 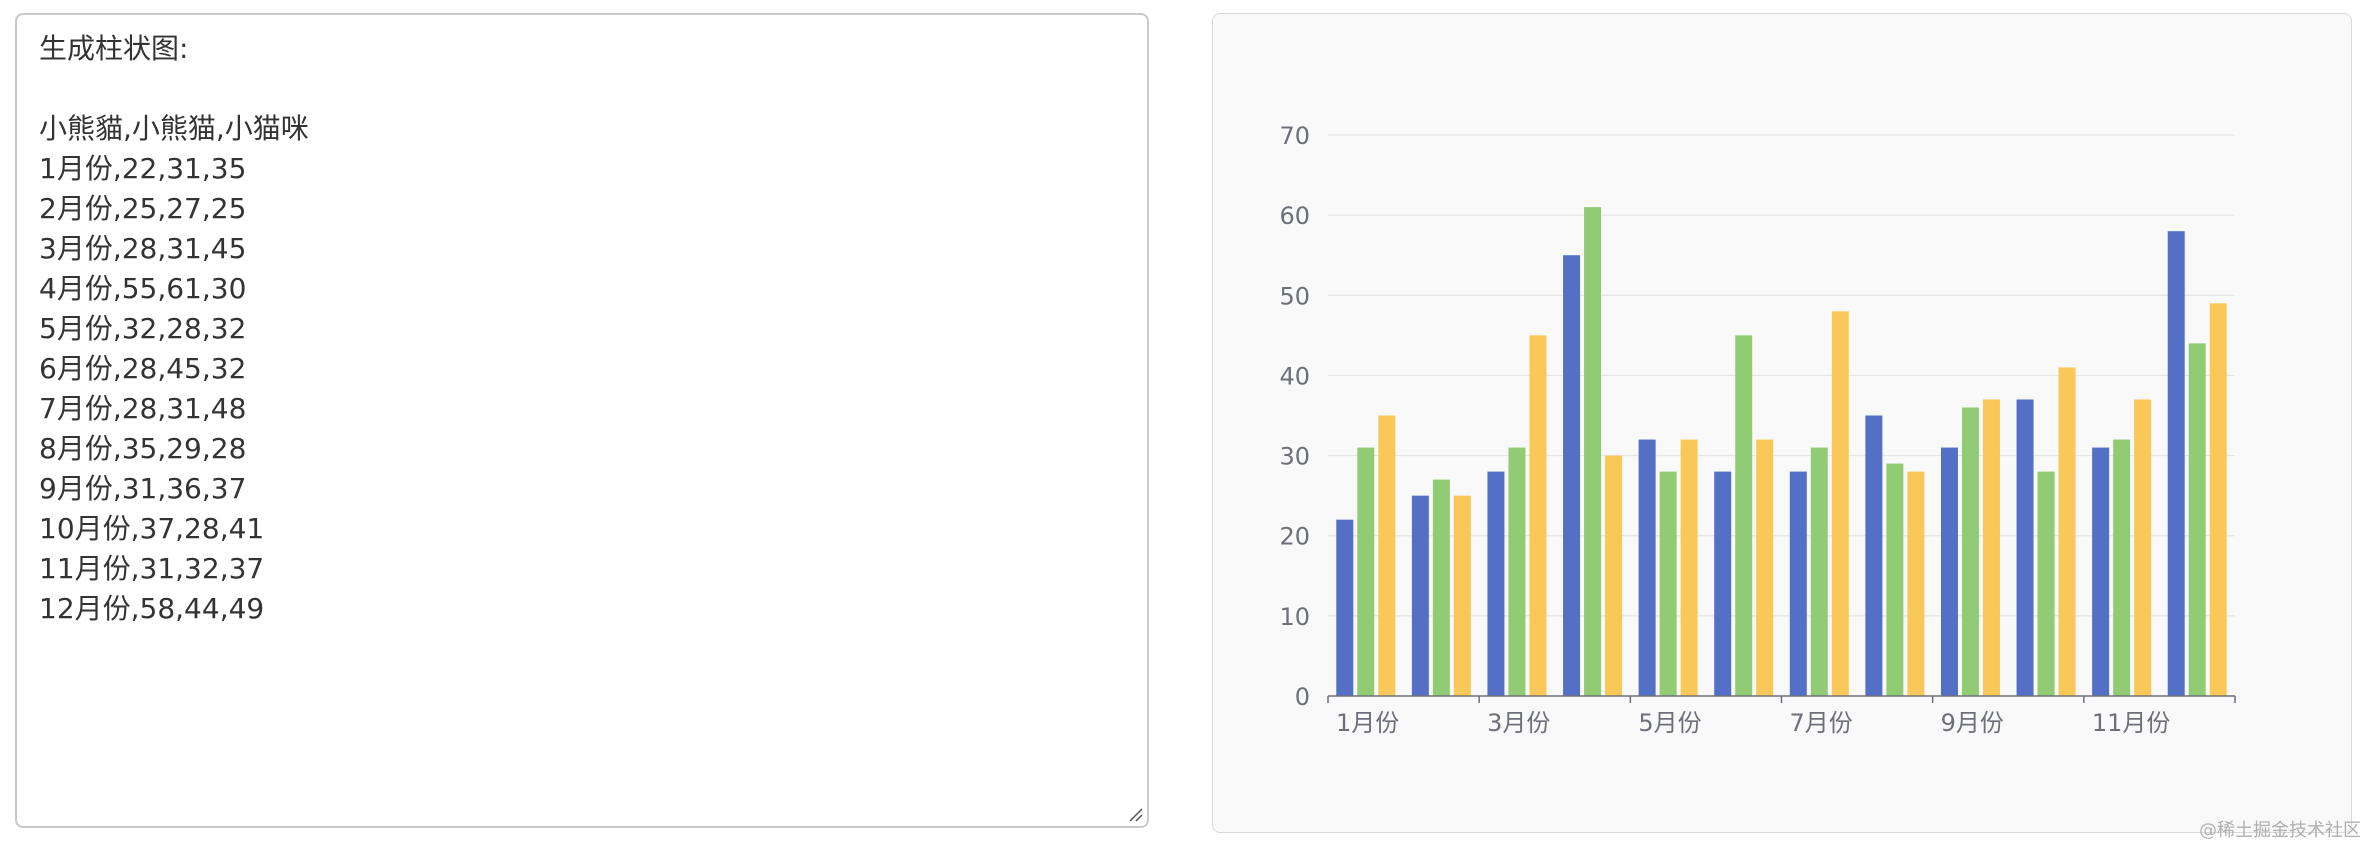 What do you see at coordinates (1294, 457) in the screenshot?
I see `y-tick-label: 30` at bounding box center [1294, 457].